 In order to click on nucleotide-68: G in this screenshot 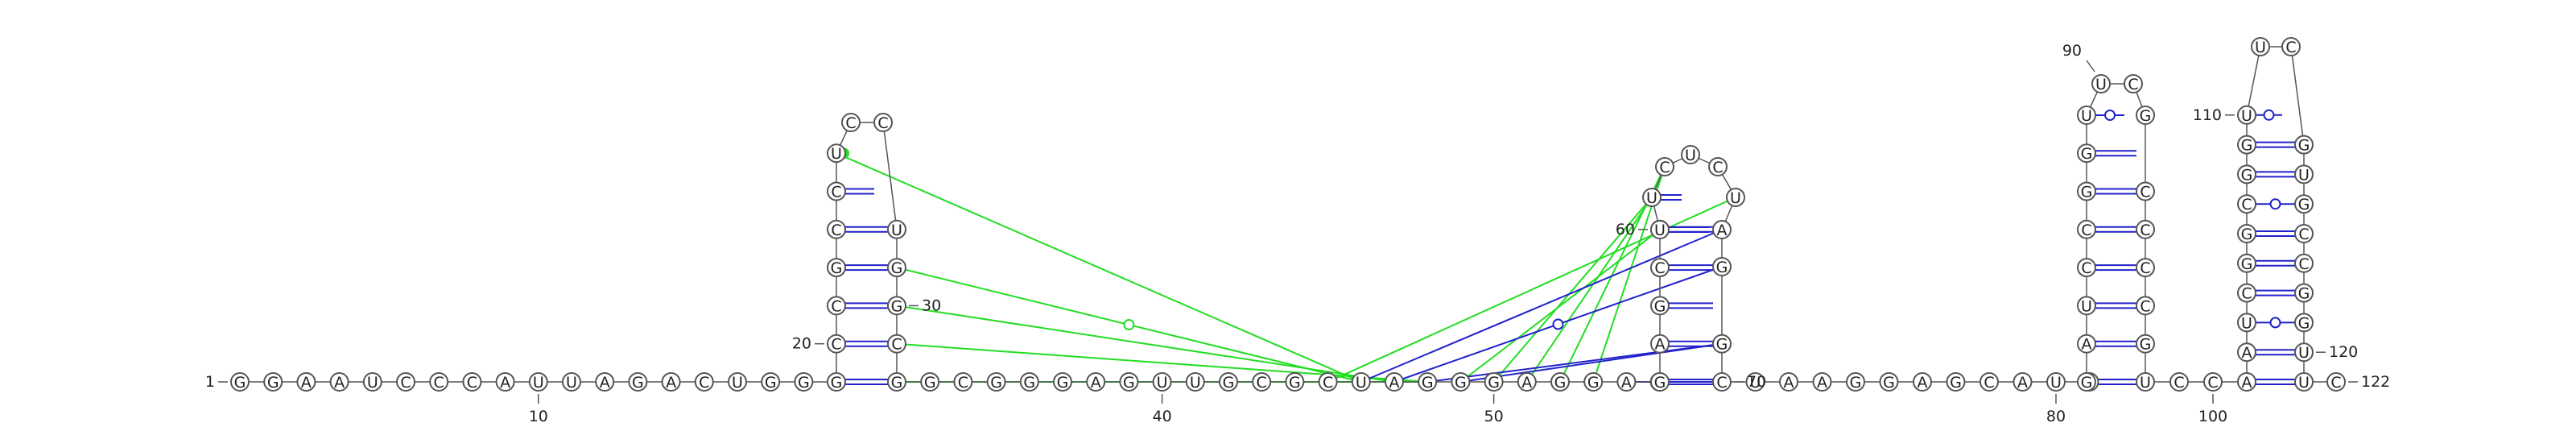, I will do `click(1722, 267)`.